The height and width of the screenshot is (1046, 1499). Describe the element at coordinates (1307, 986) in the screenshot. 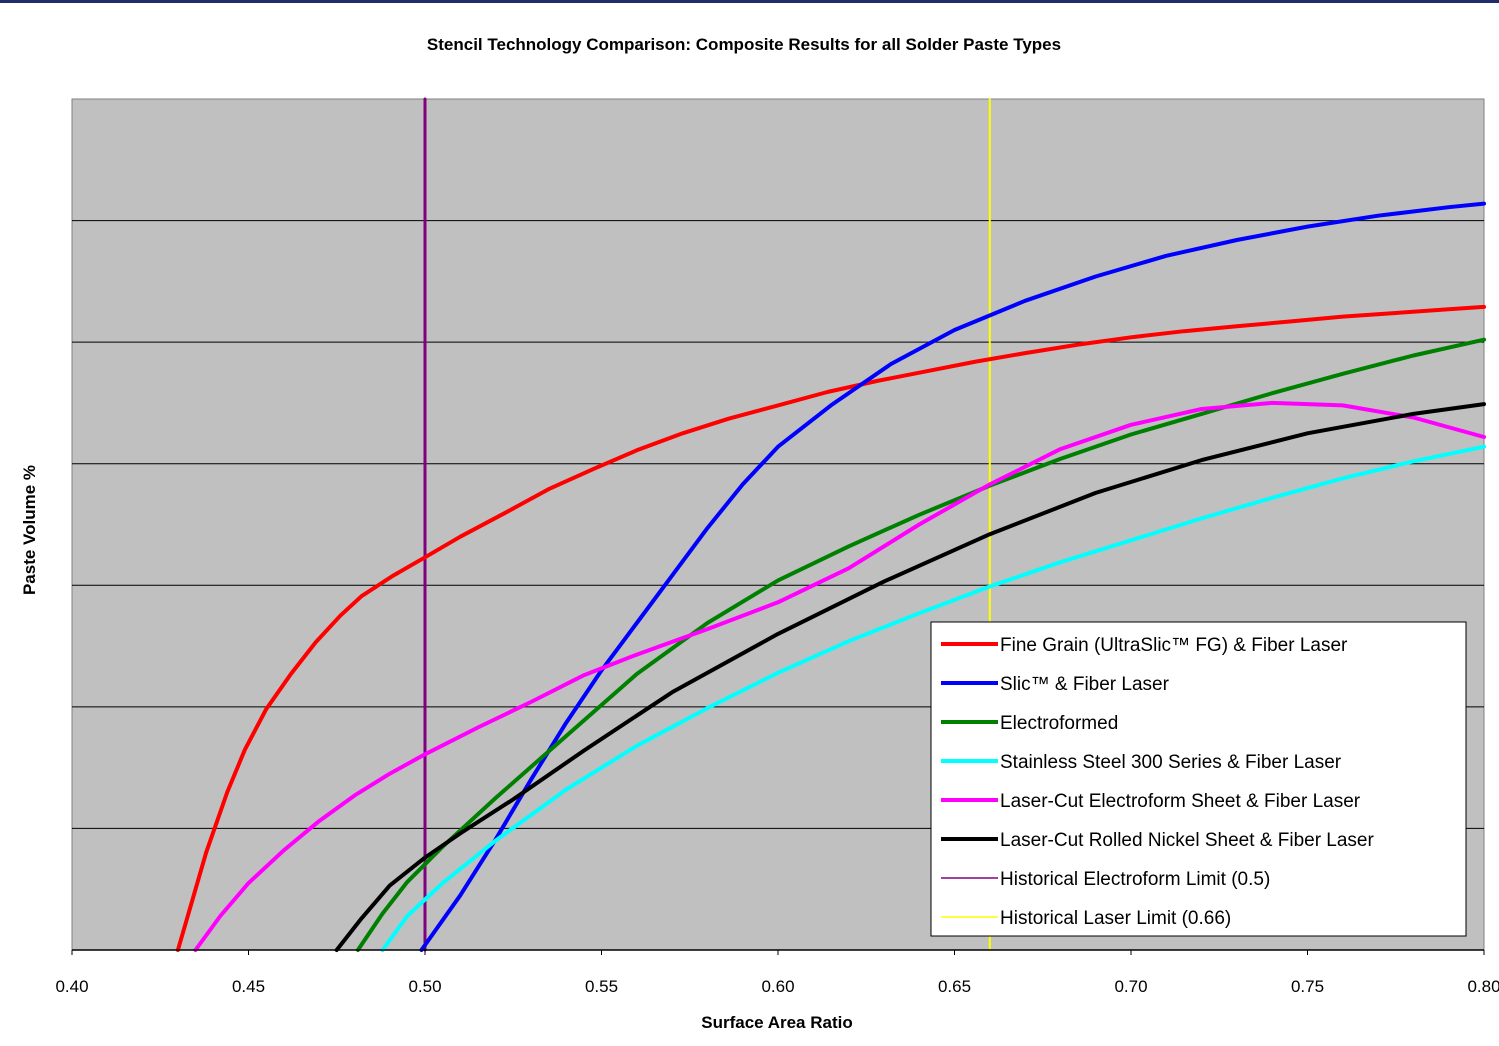

I see `x-tick-label: 0.75` at that location.